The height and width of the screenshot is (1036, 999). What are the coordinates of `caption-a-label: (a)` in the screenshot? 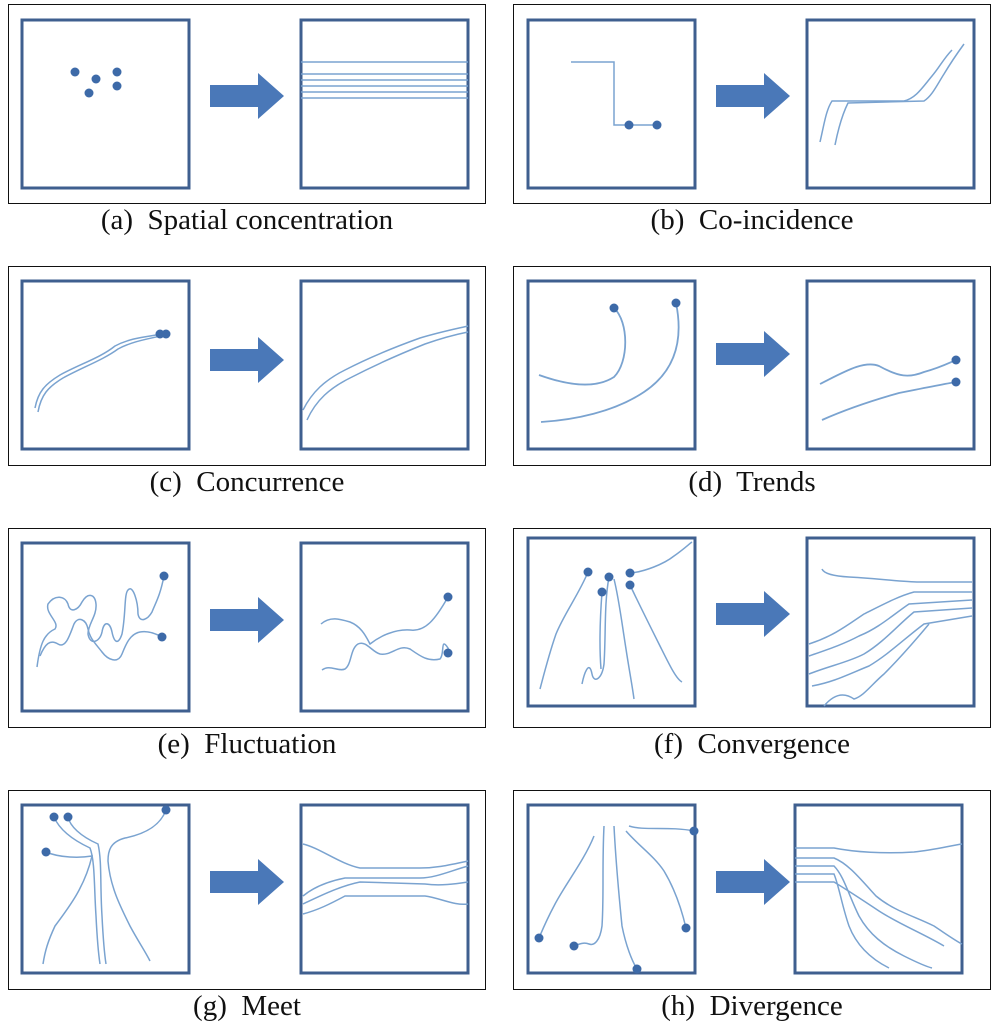 It's located at (117, 220).